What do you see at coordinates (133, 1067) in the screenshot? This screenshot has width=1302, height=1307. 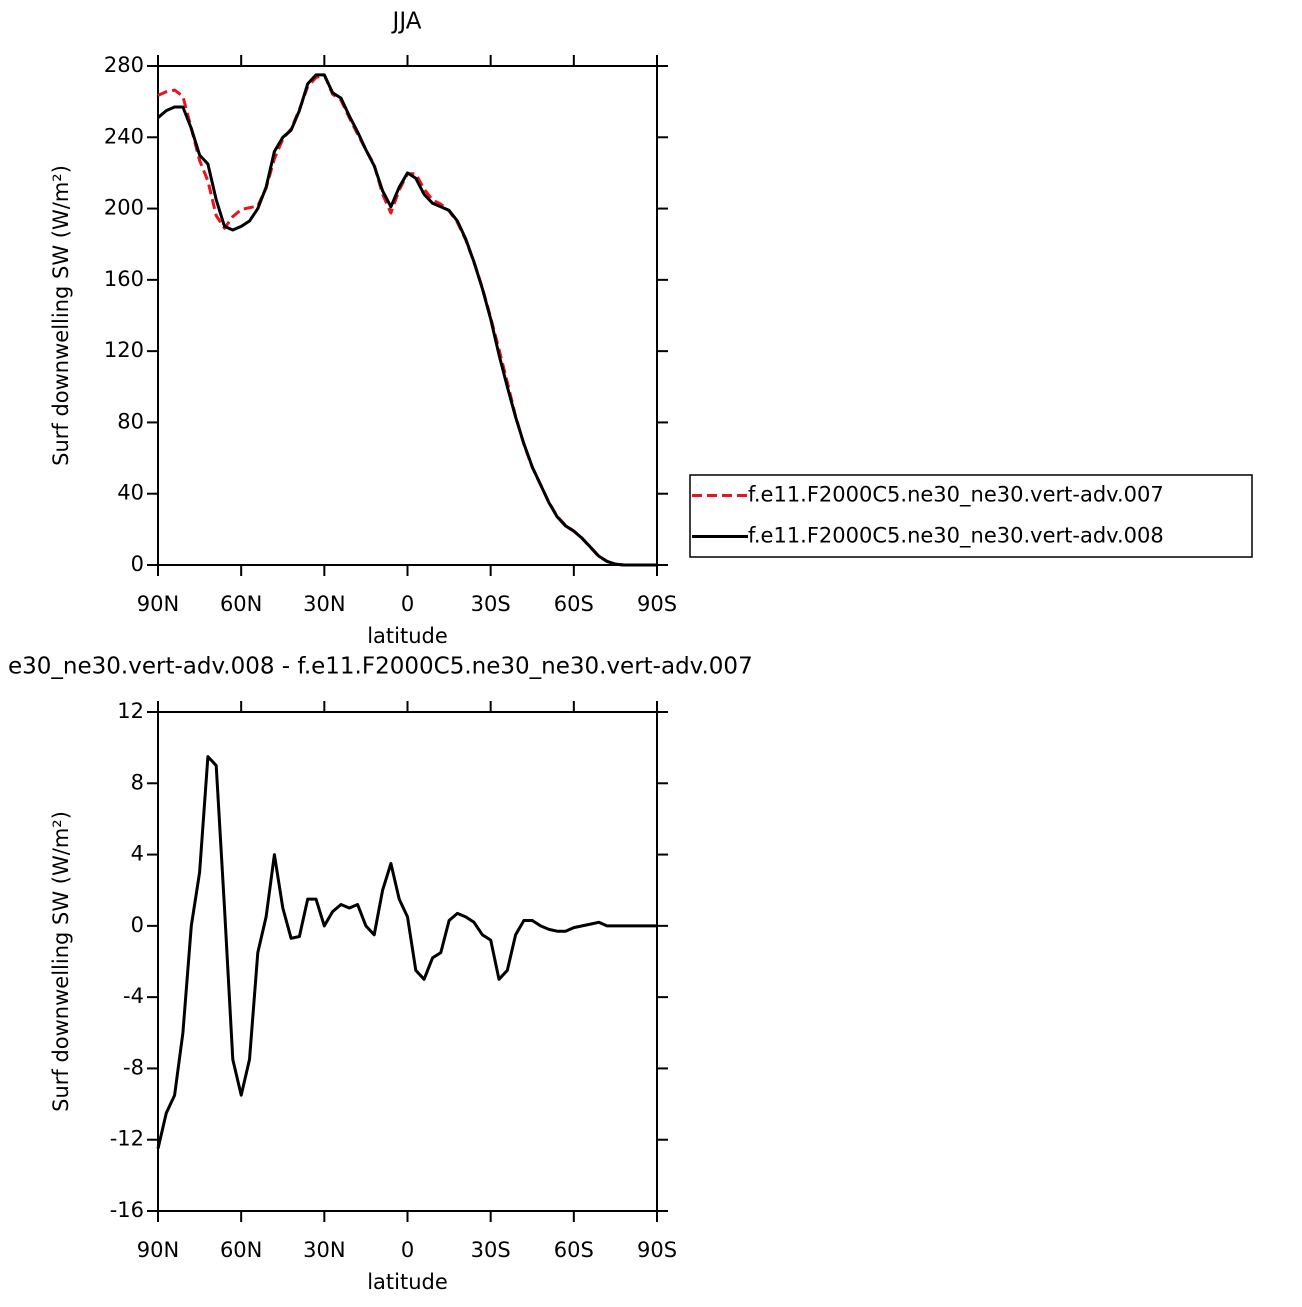 I see `y-tick-label: -8` at bounding box center [133, 1067].